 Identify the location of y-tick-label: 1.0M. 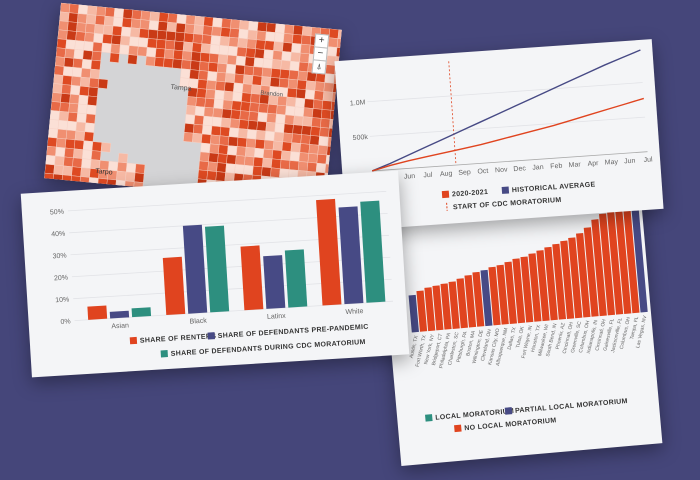
(358, 103).